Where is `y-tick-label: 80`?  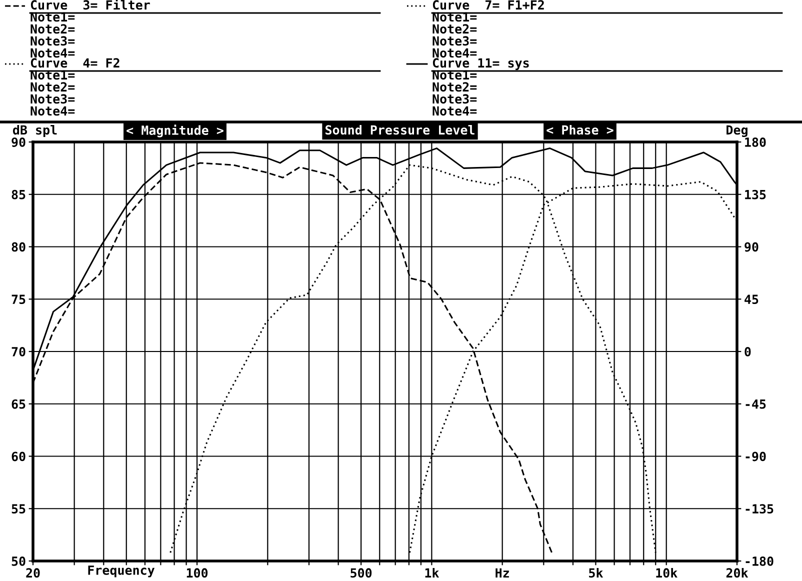 y-tick-label: 80 is located at coordinates (19, 247).